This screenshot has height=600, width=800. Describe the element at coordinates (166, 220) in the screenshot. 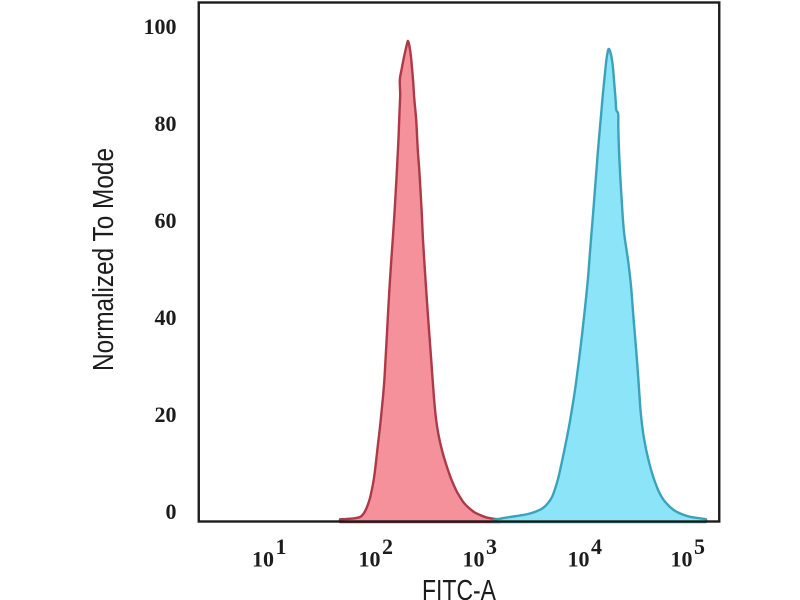

I see `svg-text: 60` at that location.